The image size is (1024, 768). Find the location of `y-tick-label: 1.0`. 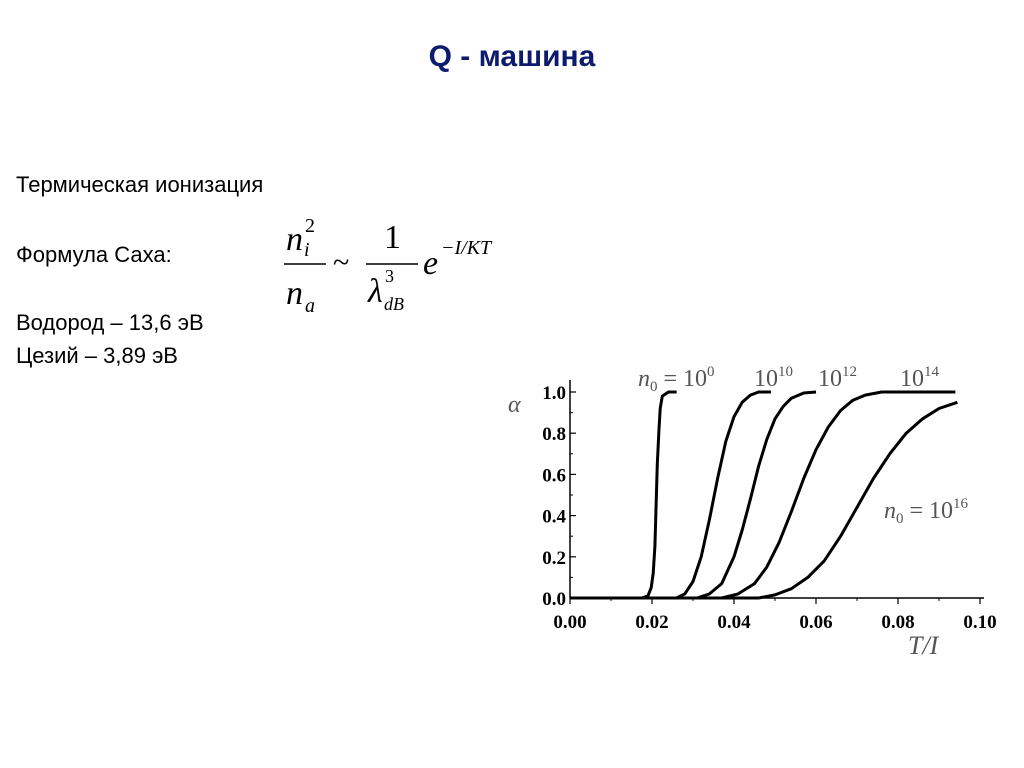

y-tick-label: 1.0 is located at coordinates (554, 393).